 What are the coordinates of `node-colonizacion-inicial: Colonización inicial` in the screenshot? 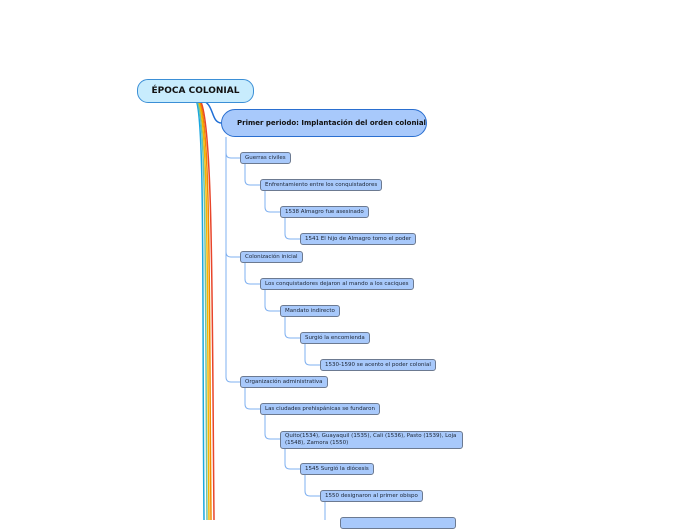 It's located at (271, 257).